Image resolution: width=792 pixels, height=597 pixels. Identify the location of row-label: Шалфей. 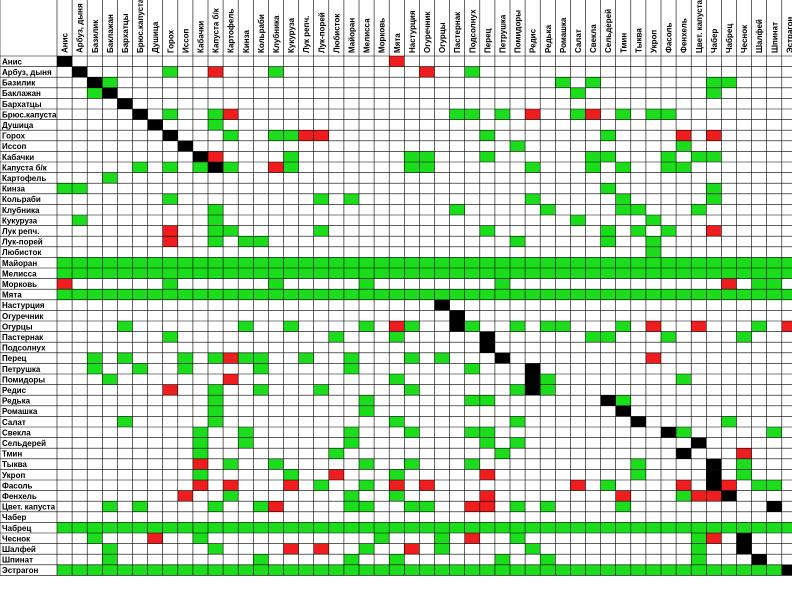
(19, 549).